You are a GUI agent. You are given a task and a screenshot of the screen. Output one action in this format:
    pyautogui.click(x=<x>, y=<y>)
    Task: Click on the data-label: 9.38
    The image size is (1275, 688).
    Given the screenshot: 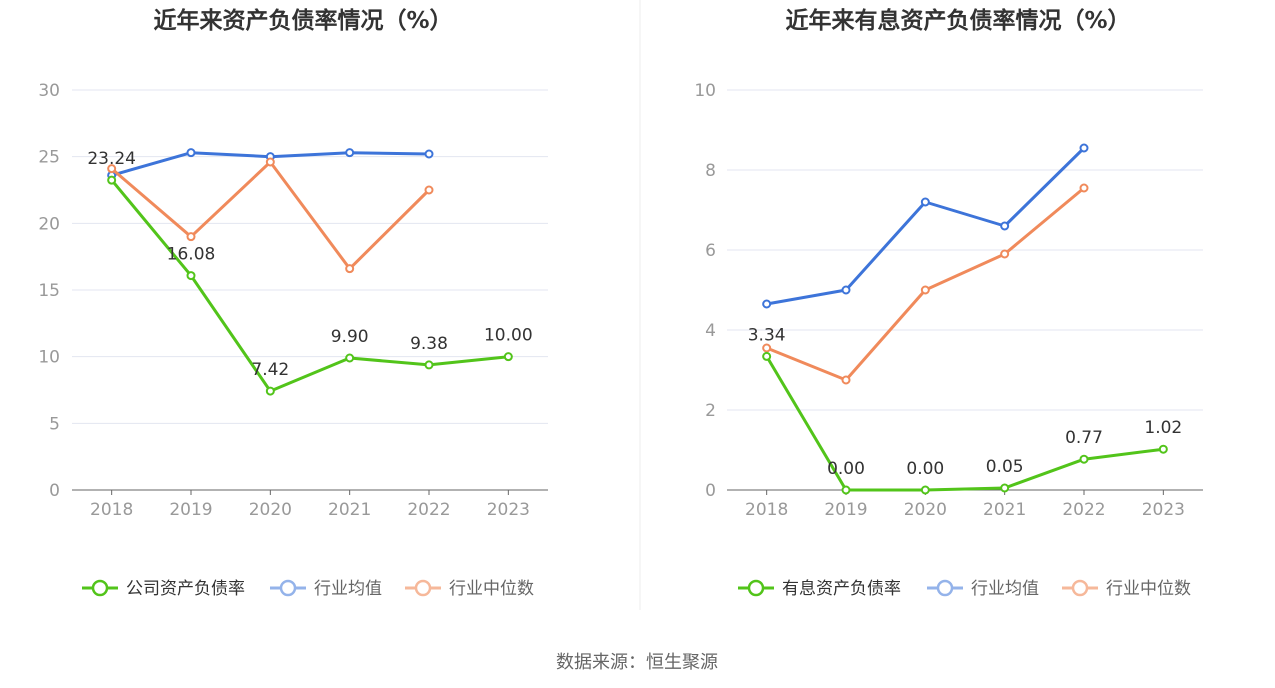 What is the action you would take?
    pyautogui.click(x=429, y=344)
    